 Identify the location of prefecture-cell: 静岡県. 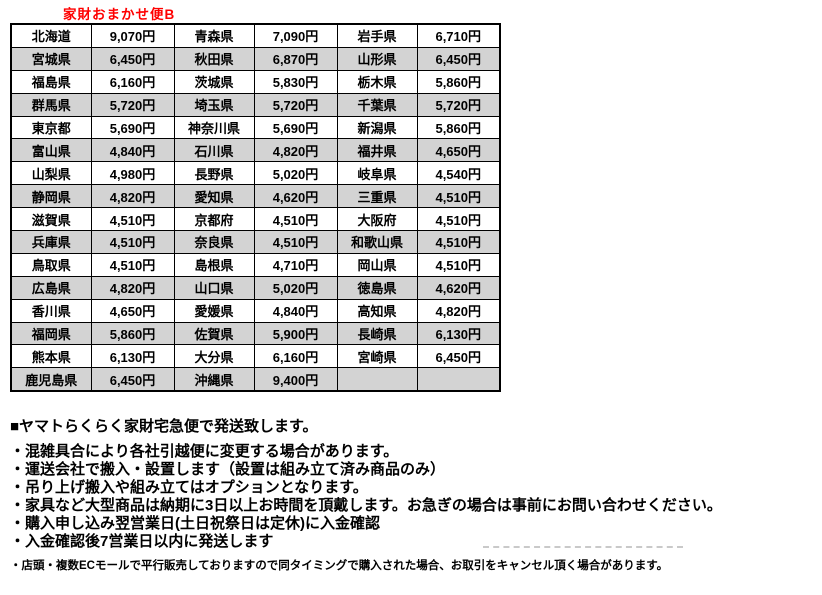
(51, 196).